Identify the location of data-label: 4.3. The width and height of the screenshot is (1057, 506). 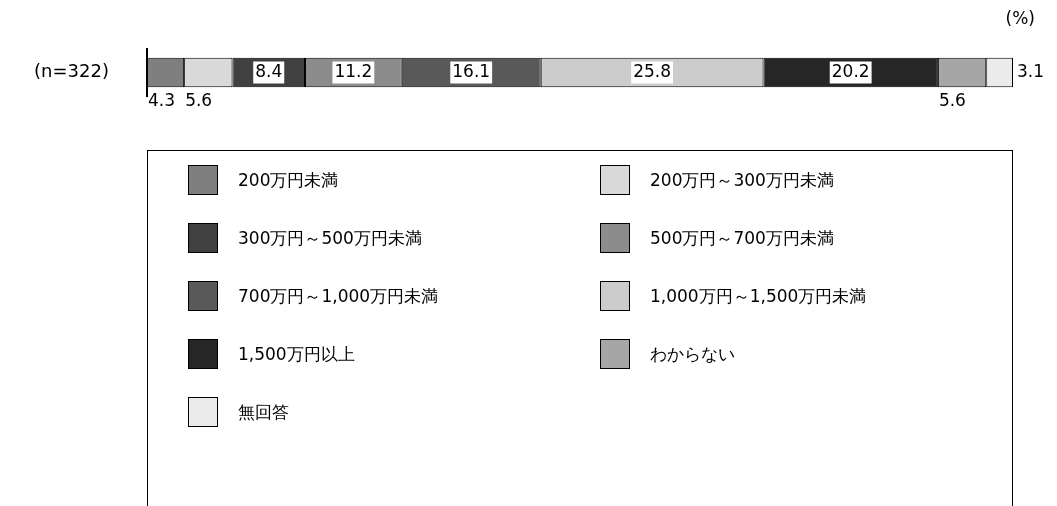
(162, 99).